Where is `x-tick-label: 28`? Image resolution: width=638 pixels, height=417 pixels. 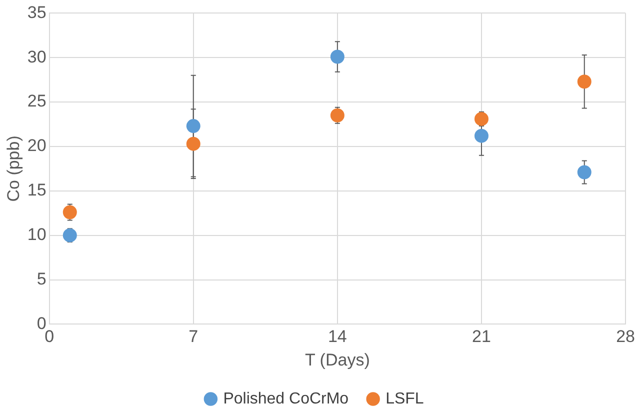 x-tick-label: 28 is located at coordinates (626, 336).